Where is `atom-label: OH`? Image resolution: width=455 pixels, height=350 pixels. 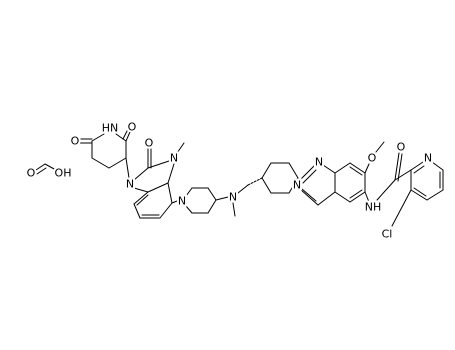 atom-label: OH is located at coordinates (63, 173).